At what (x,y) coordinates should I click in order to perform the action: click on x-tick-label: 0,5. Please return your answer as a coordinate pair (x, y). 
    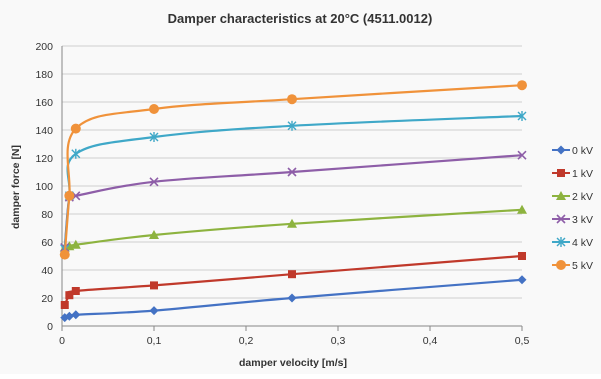
    Looking at the image, I should click on (522, 341).